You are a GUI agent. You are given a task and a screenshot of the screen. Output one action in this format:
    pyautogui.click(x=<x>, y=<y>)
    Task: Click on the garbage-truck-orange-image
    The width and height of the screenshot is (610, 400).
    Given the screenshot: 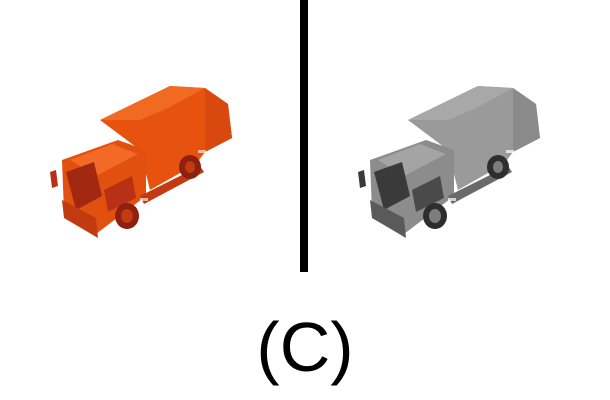 What is the action you would take?
    pyautogui.click(x=141, y=162)
    